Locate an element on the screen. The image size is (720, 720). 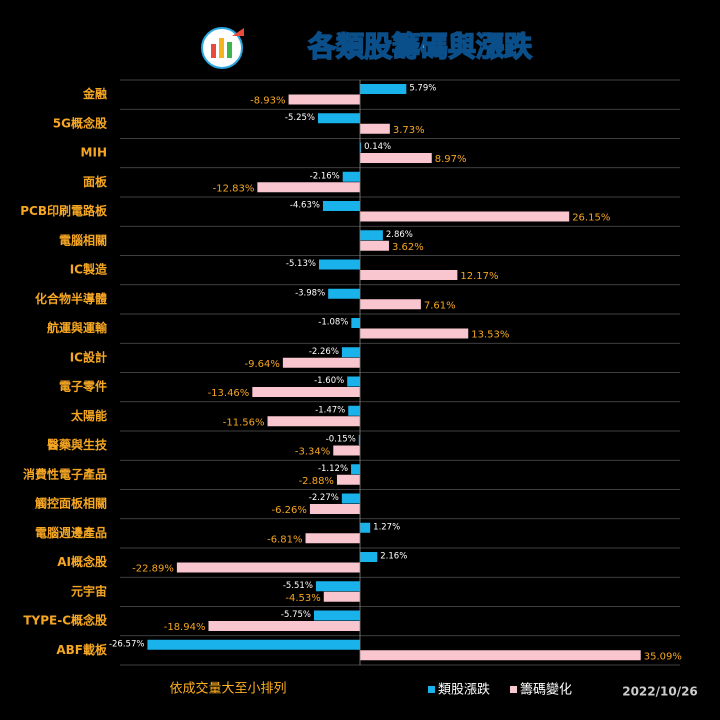
y-tick-label: MIH is located at coordinates (94, 153).